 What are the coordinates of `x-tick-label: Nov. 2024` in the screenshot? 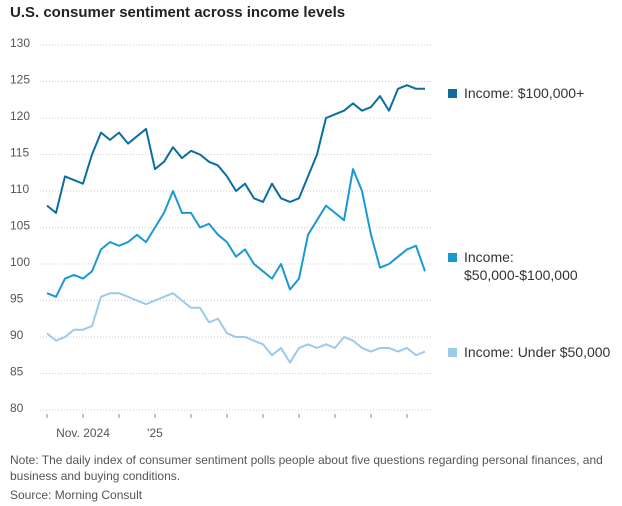 It's located at (83, 433).